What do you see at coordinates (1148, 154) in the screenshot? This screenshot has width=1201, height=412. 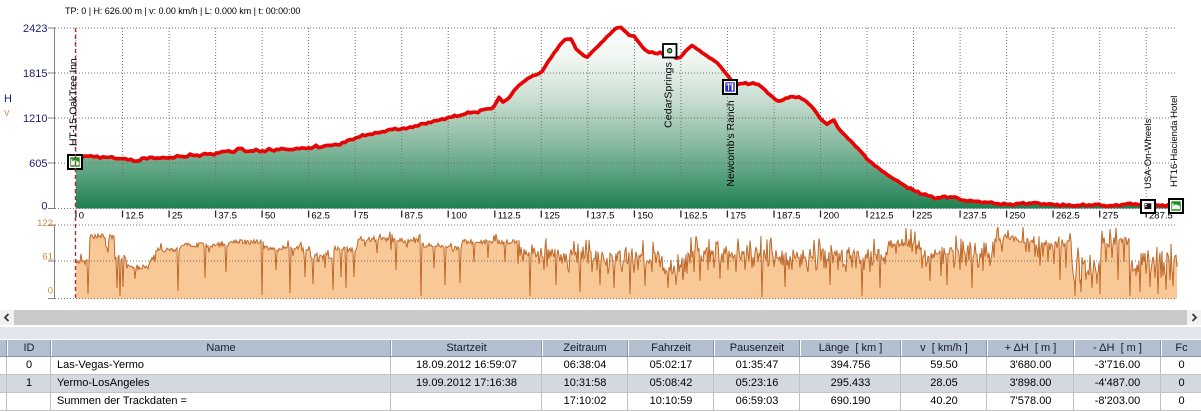 I see `svg-text: USA-On-Wheels` at bounding box center [1148, 154].